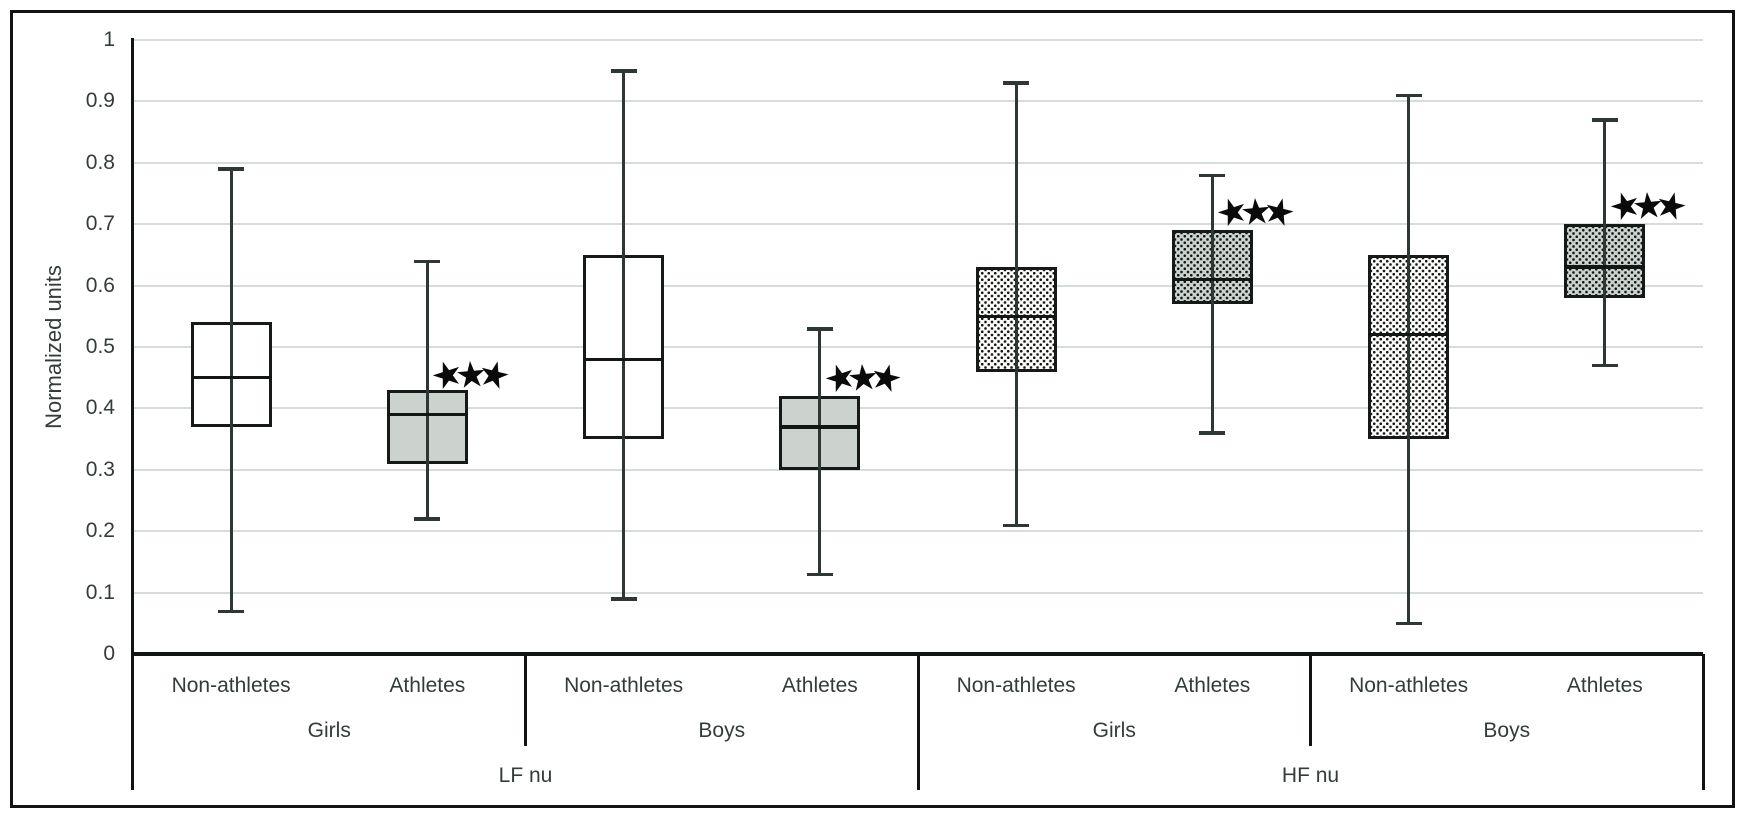  What do you see at coordinates (427, 519) in the screenshot?
I see `whisker-cap-bottom-lf-nu-girls-athletes` at bounding box center [427, 519].